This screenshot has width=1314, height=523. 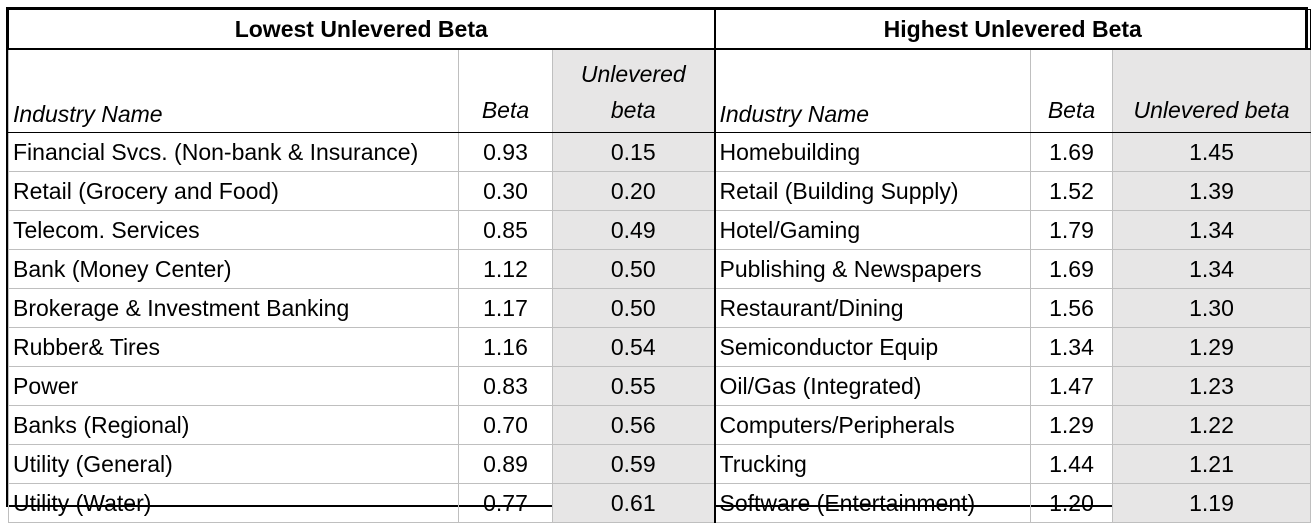 I want to click on left-unlevered-beta-value: 0.56, so click(x=634, y=425).